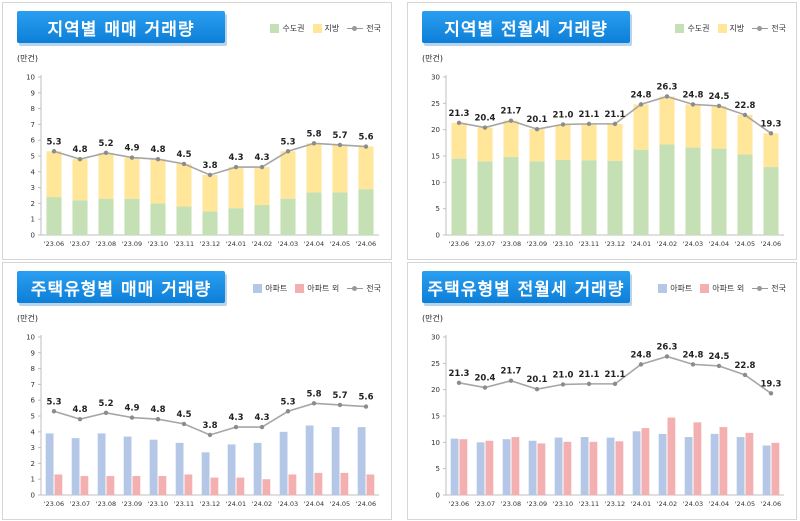 The height and width of the screenshot is (521, 800). What do you see at coordinates (693, 95) in the screenshot?
I see `data-label: 24.8` at bounding box center [693, 95].